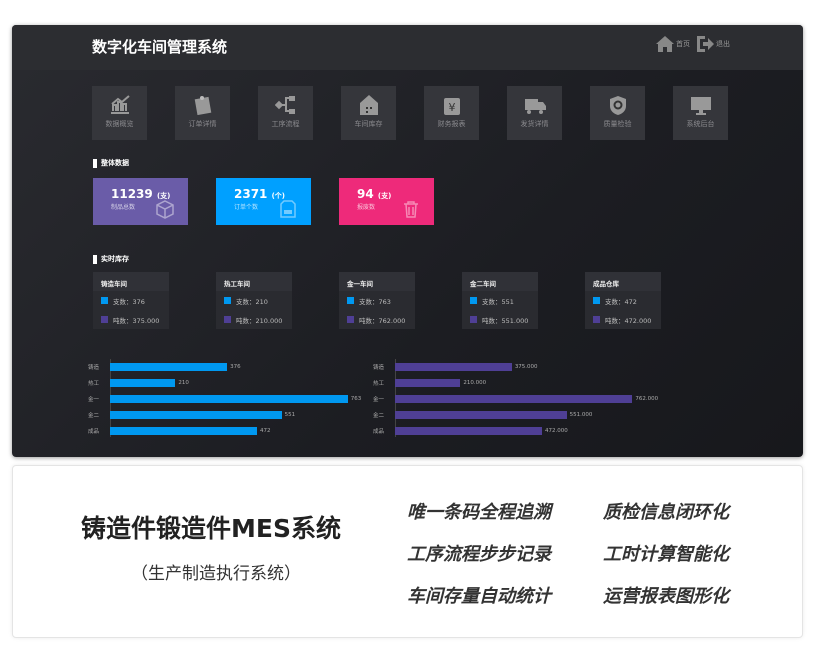  Describe the element at coordinates (131, 281) in the screenshot. I see `workshop-name: 铸造车间` at that location.